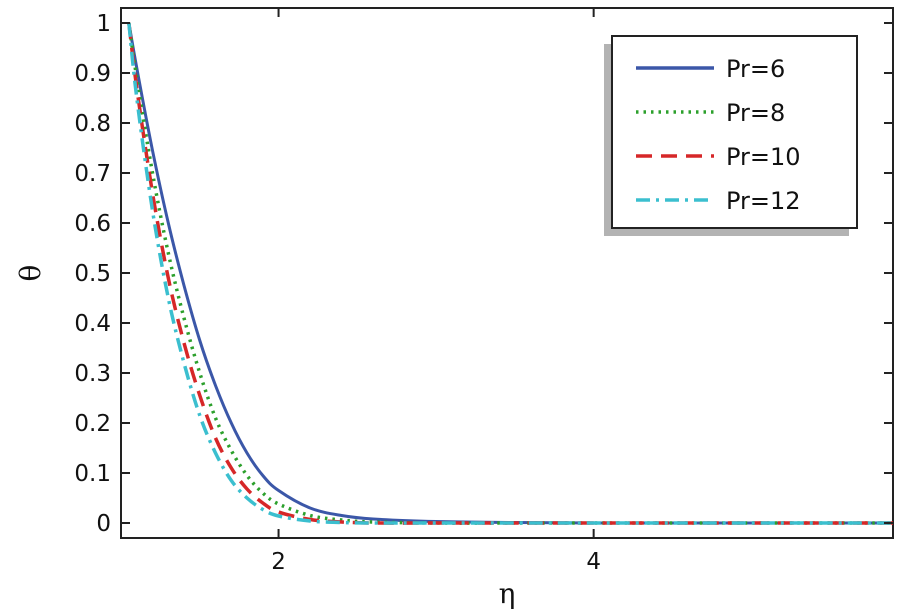  I want to click on y-tick-label: 0.3, so click(92, 374).